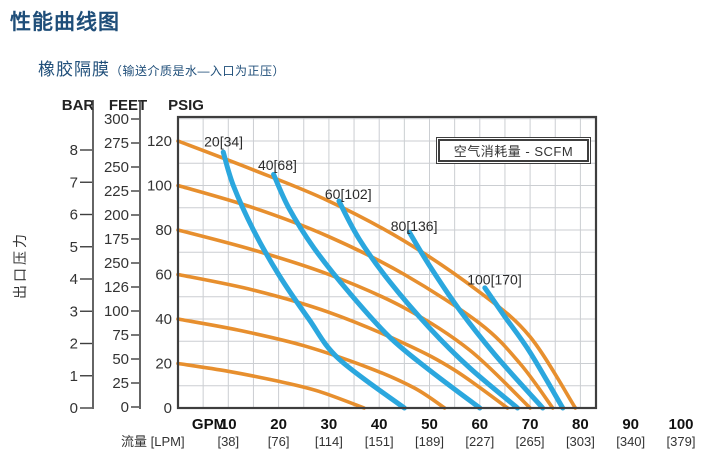 The height and width of the screenshot is (459, 722). Describe the element at coordinates (329, 424) in the screenshot. I see `gpm-tick-label: 30` at that location.